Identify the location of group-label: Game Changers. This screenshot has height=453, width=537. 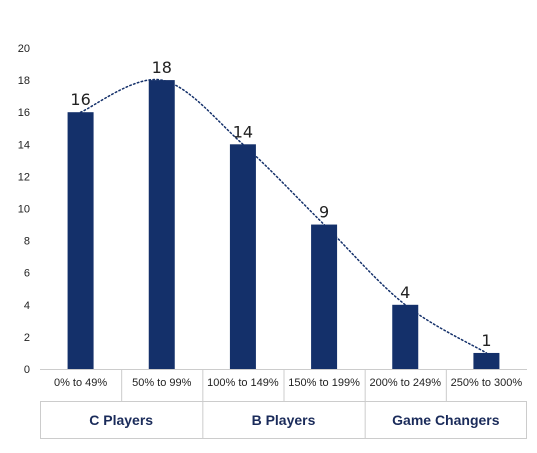
(446, 420).